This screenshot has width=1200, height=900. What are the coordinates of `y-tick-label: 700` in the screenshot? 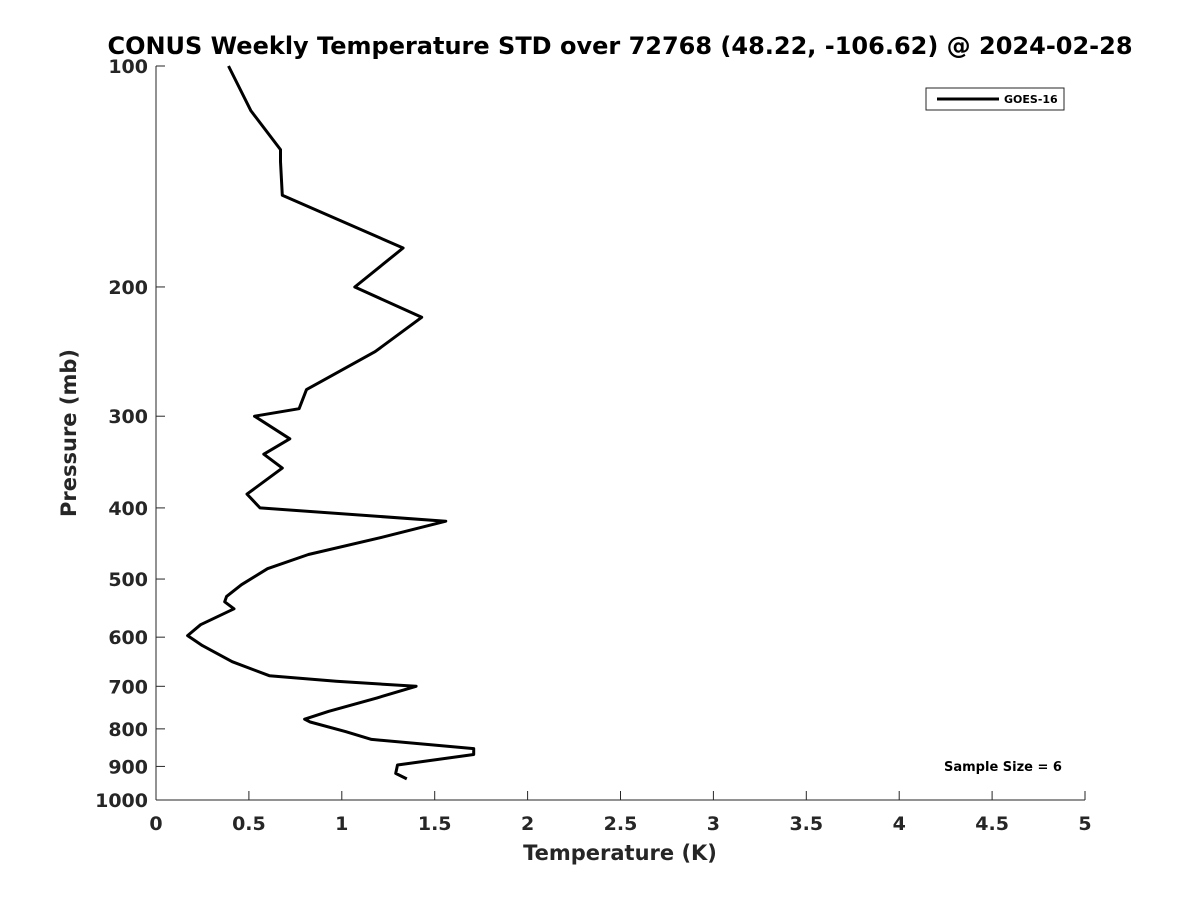 It's located at (128, 687).